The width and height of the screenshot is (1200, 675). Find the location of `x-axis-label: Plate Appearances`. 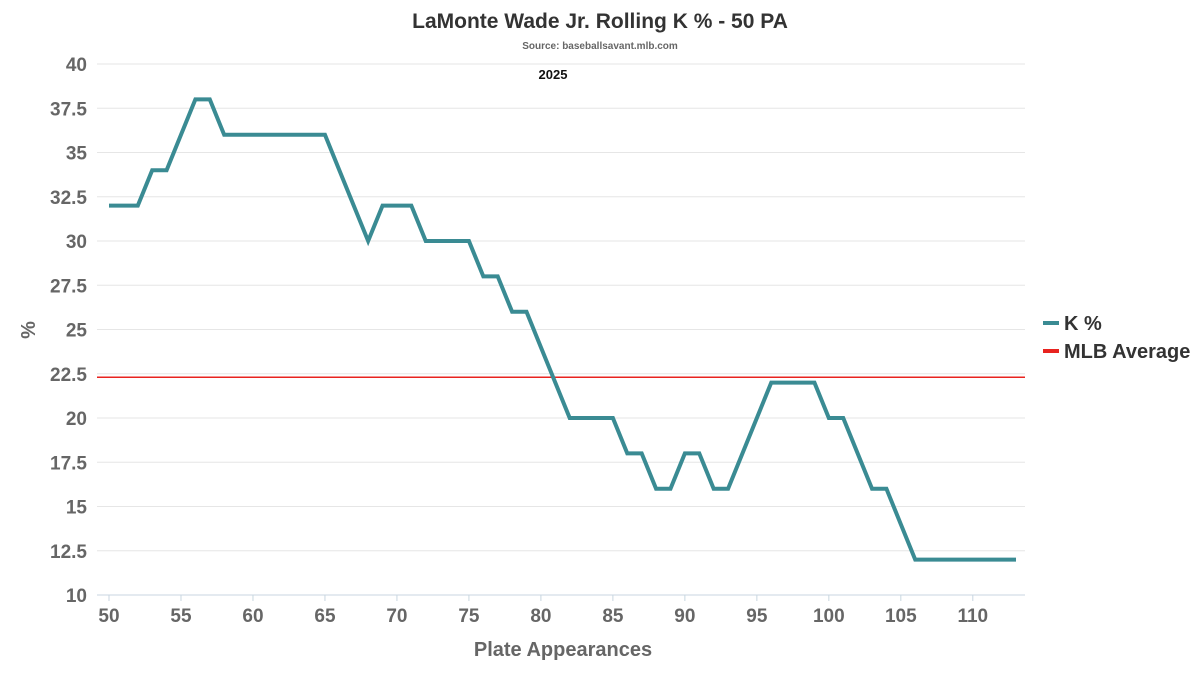

x-axis-label: Plate Appearances is located at coordinates (563, 650).